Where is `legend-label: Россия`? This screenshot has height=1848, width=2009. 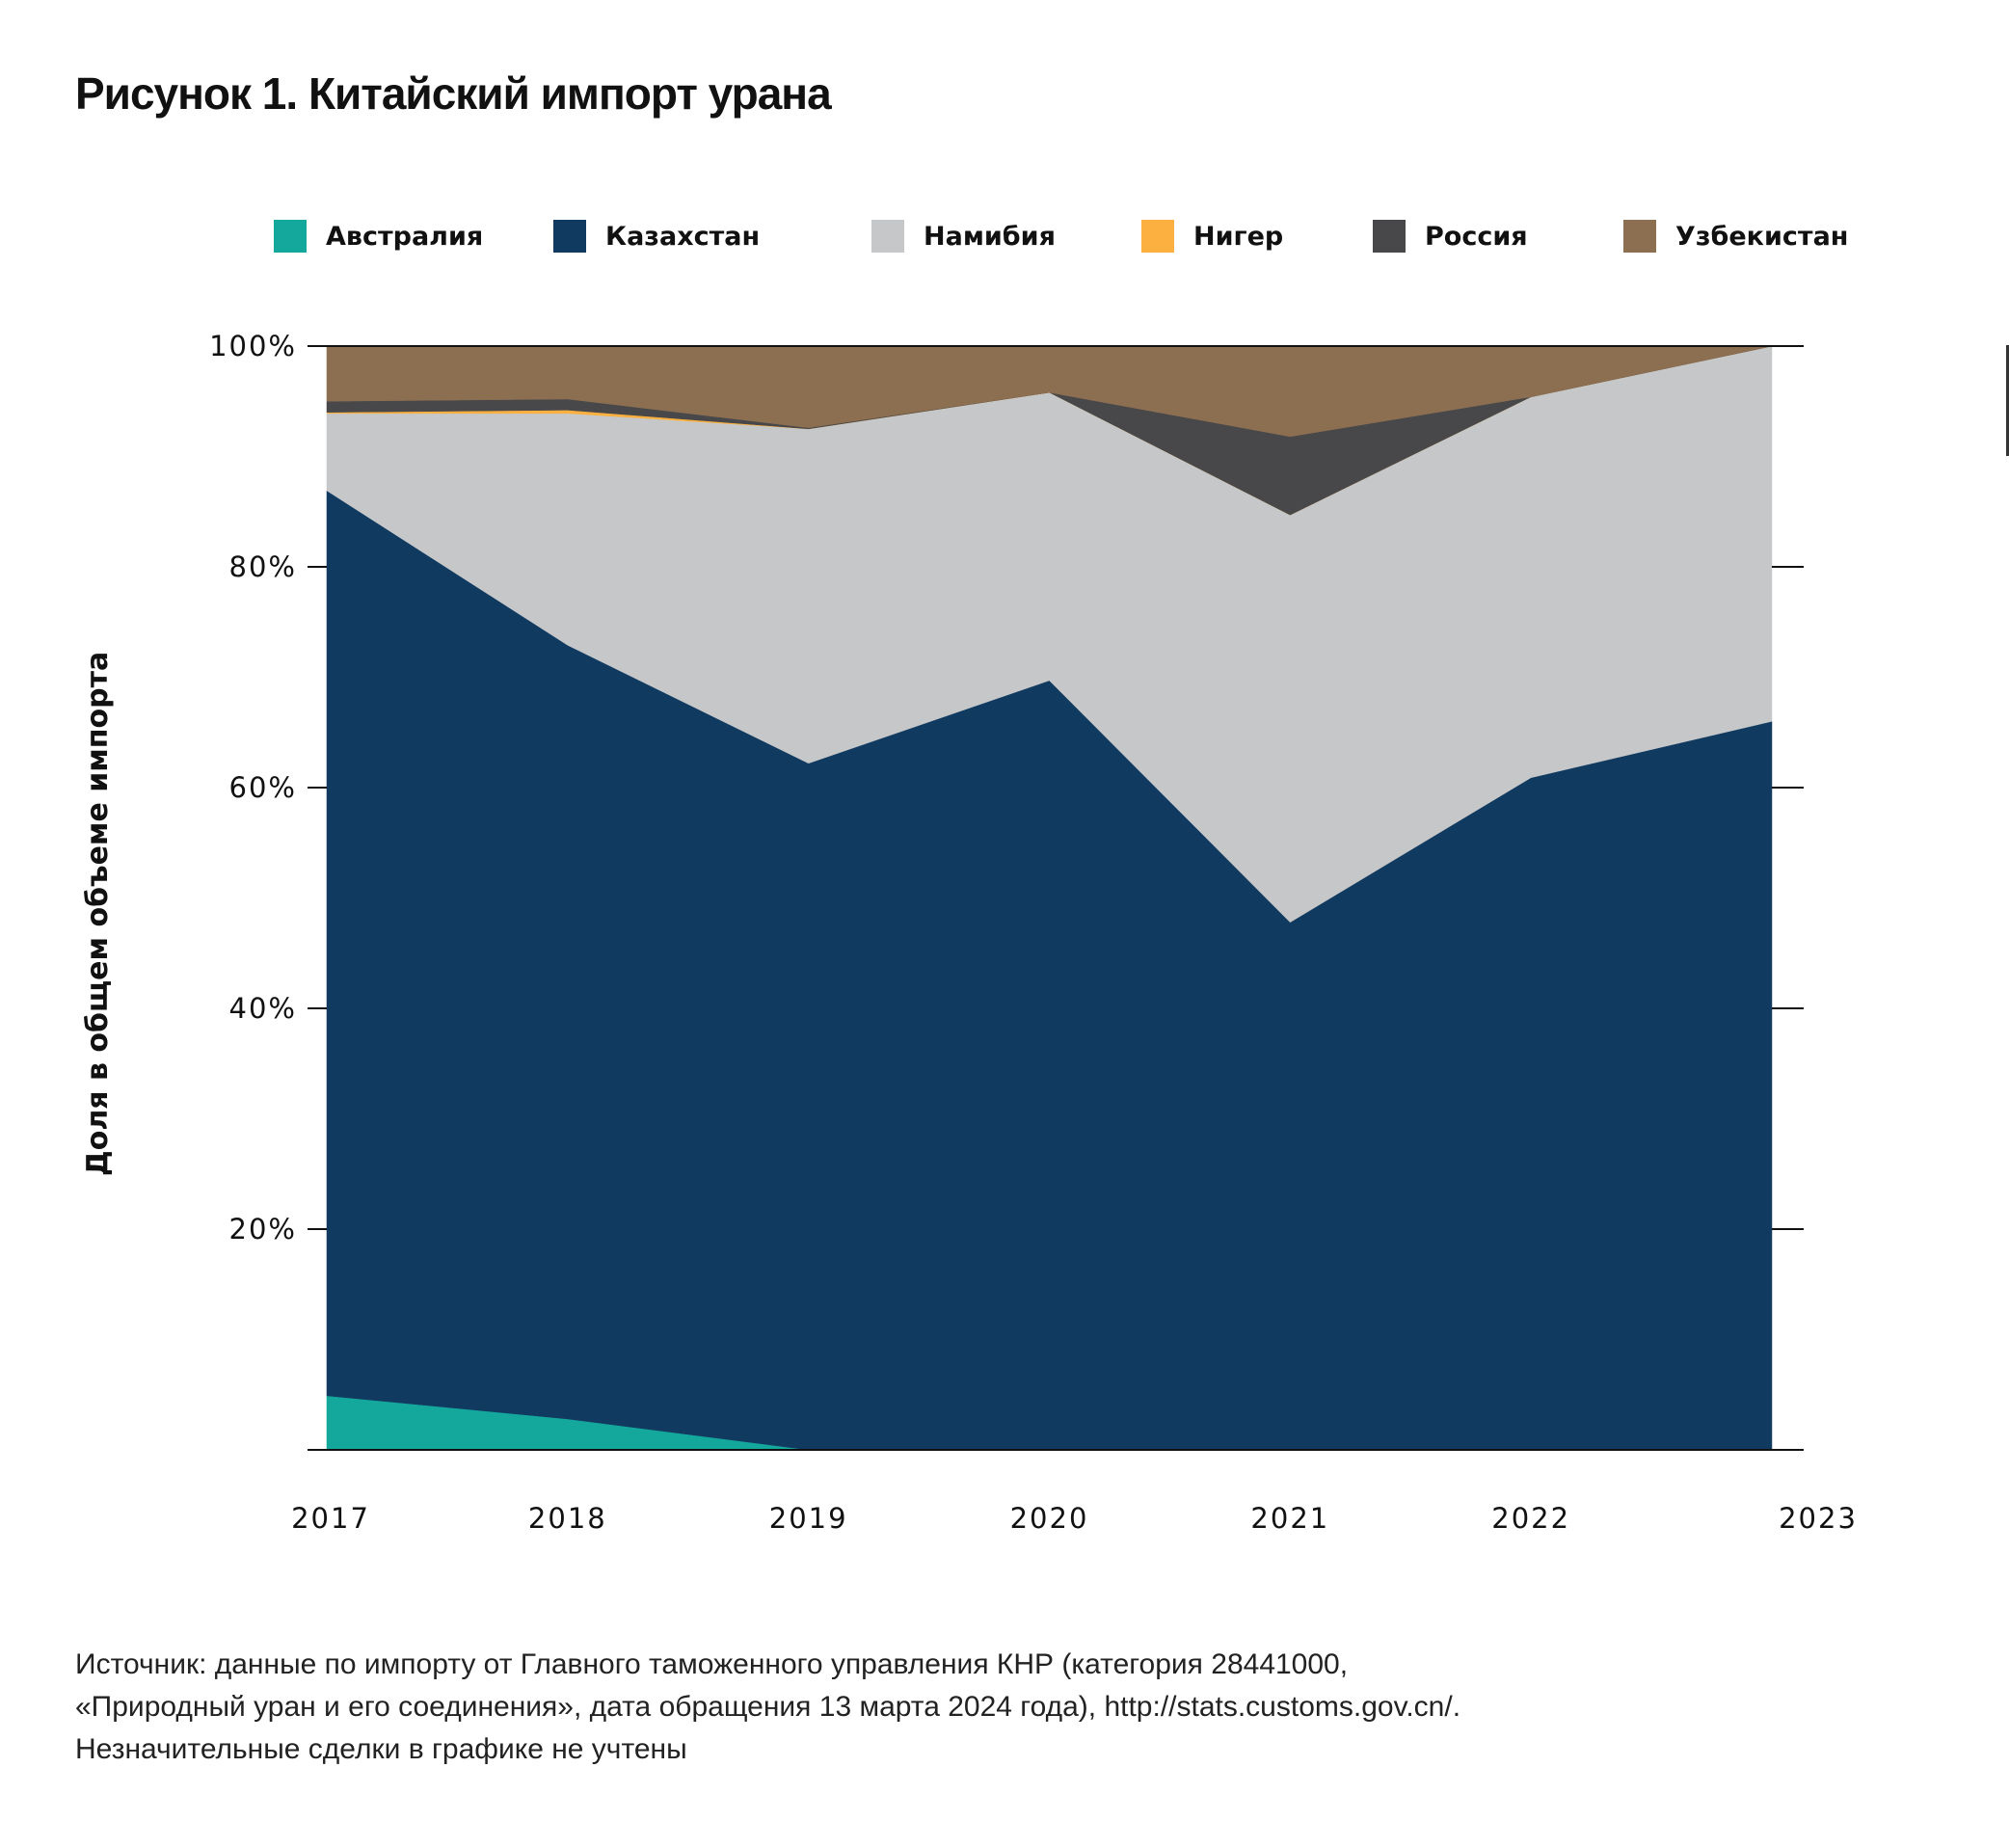 legend-label: Россия is located at coordinates (1476, 237).